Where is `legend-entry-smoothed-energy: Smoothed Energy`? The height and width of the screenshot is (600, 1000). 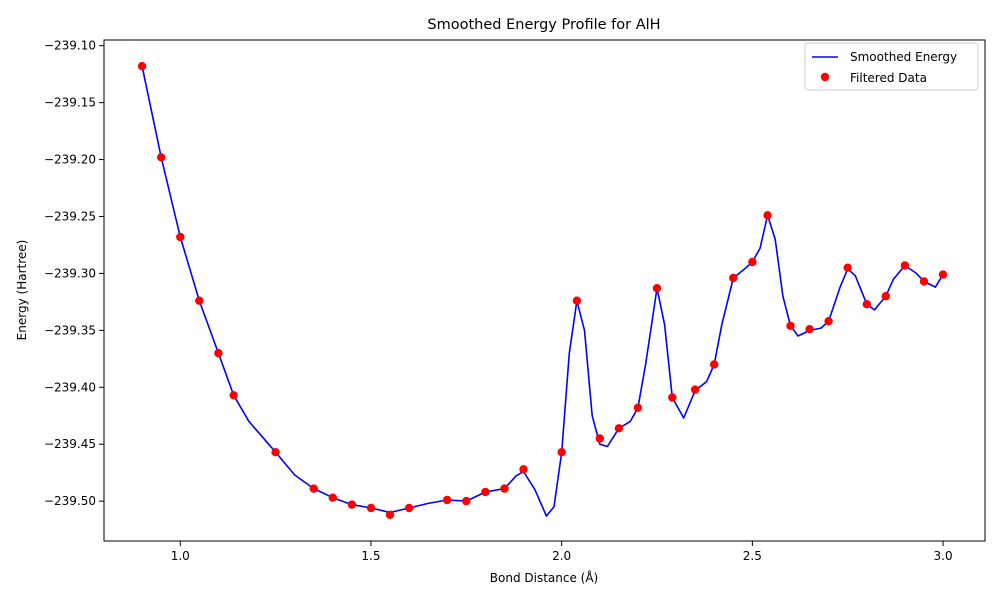 legend-entry-smoothed-energy: Smoothed Energy is located at coordinates (903, 57).